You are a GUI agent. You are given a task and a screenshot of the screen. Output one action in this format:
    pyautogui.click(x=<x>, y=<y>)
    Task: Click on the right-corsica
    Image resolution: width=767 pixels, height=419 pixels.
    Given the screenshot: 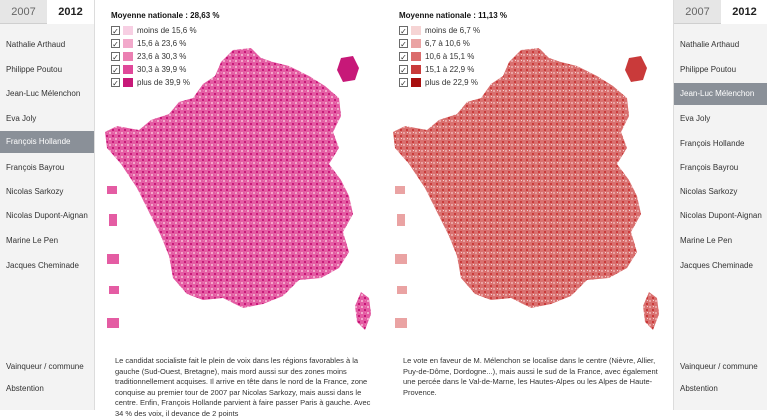 What is the action you would take?
    pyautogui.click(x=651, y=311)
    